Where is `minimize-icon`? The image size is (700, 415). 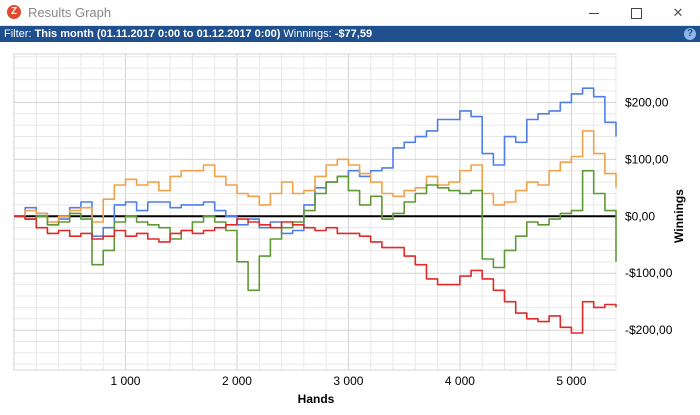 minimize-icon is located at coordinates (594, 14).